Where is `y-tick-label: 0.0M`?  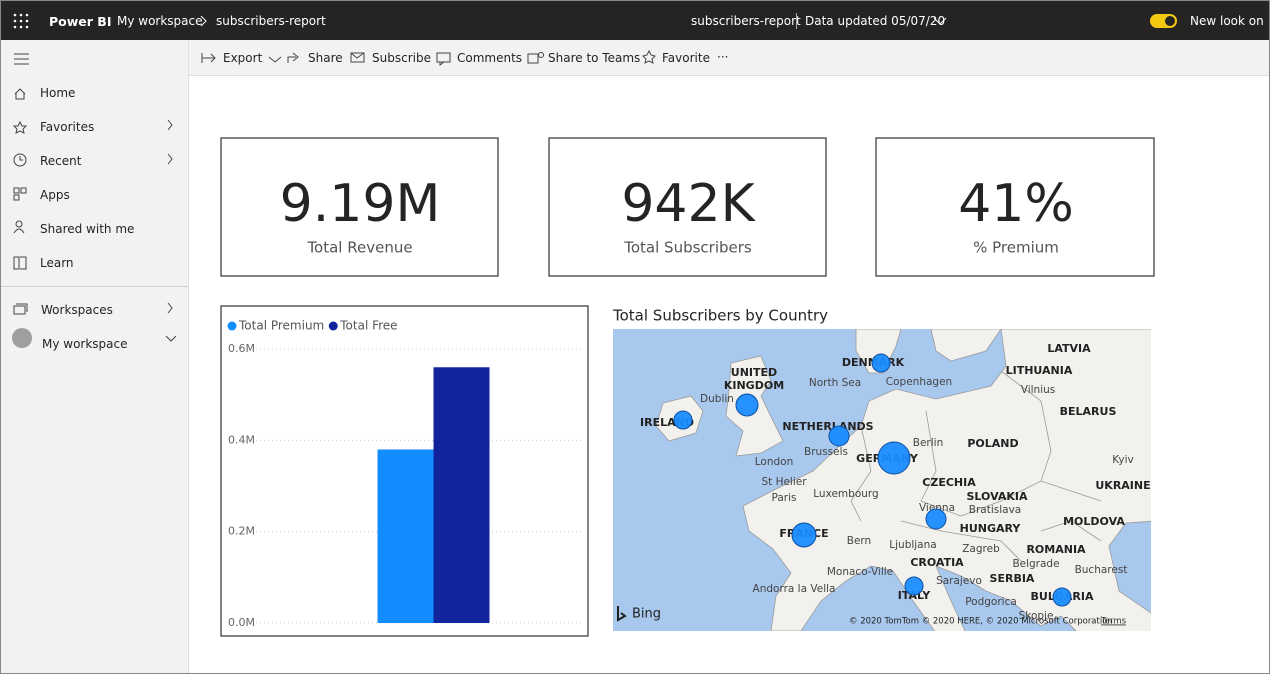
y-tick-label: 0.0M is located at coordinates (241, 622).